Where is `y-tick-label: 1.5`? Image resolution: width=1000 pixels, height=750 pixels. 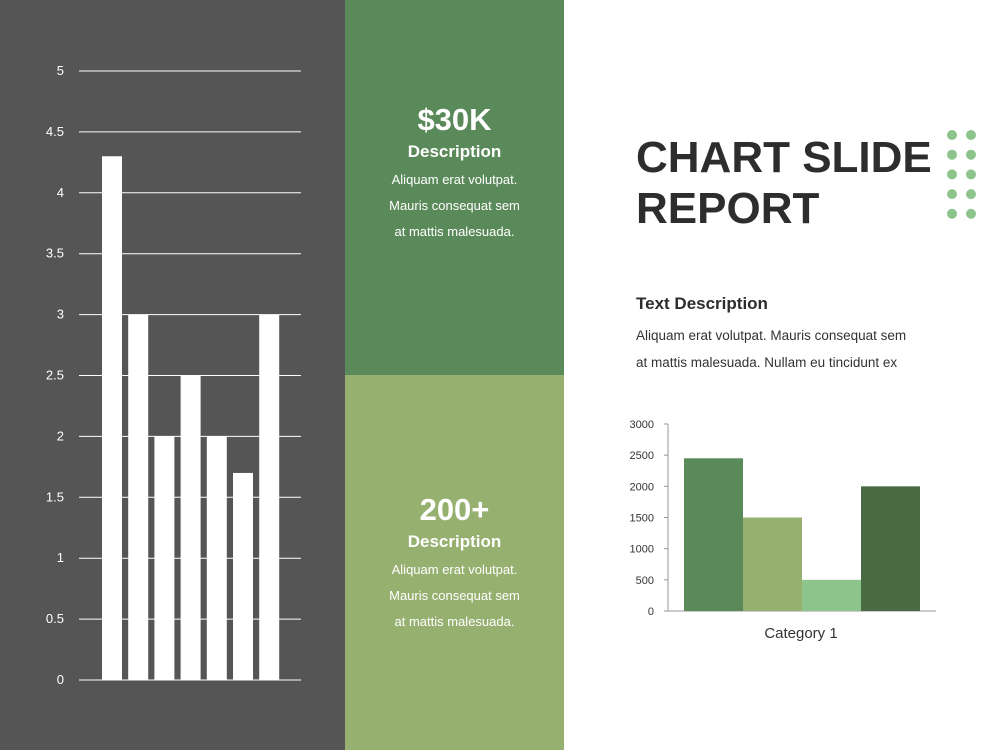
y-tick-label: 1.5 is located at coordinates (55, 496).